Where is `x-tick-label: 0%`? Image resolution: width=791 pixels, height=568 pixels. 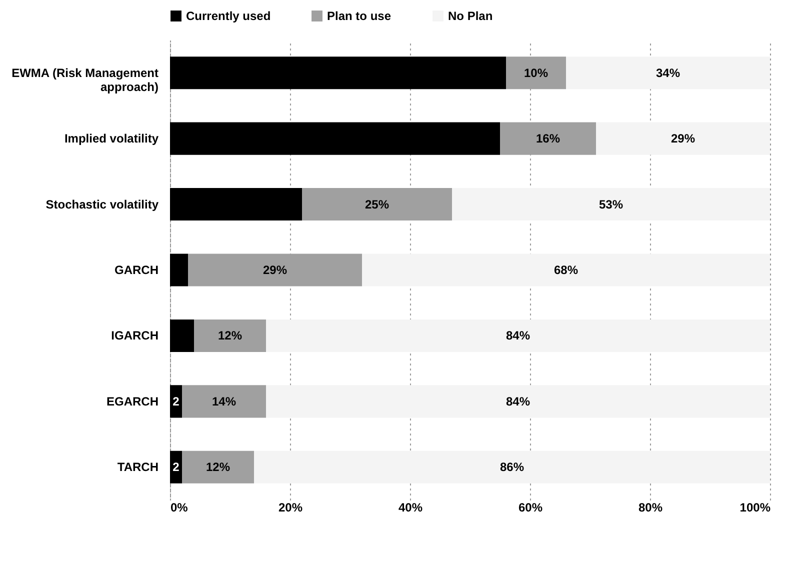 x-tick-label: 0% is located at coordinates (179, 507).